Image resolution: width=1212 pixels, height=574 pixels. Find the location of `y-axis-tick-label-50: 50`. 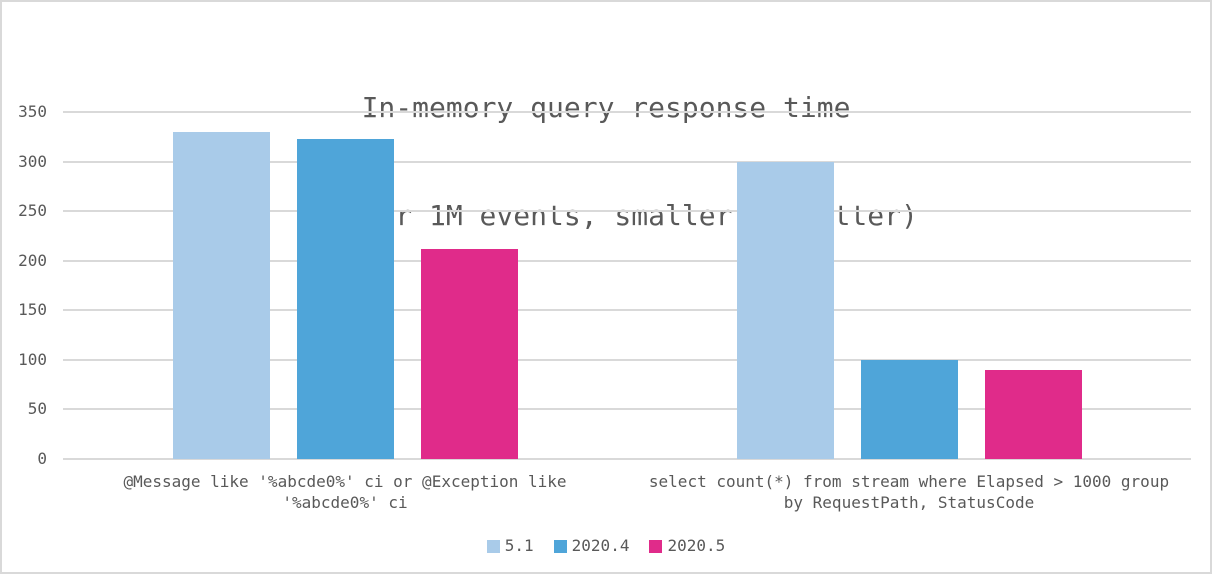

y-axis-tick-label-50: 50 is located at coordinates (37, 409).